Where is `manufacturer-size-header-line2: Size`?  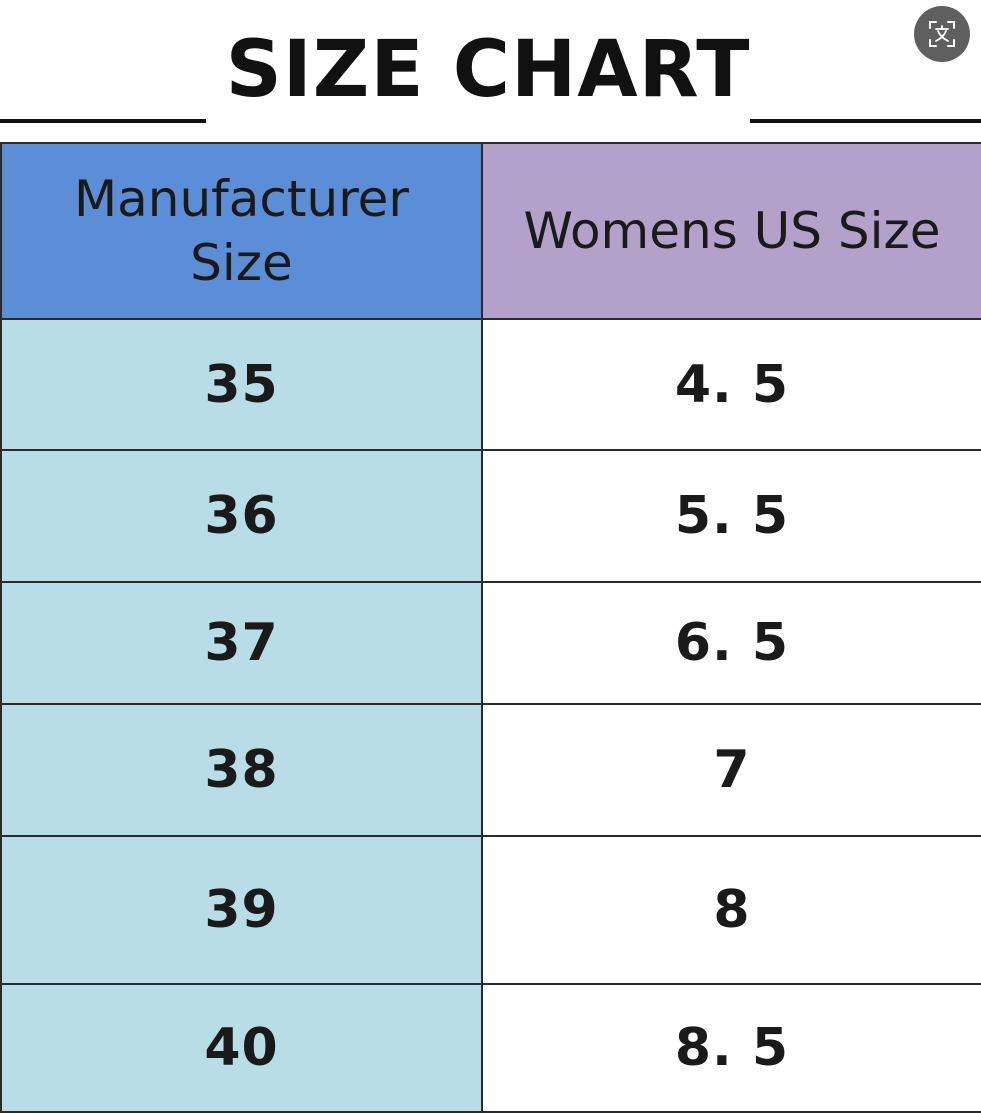 manufacturer-size-header-line2: Size is located at coordinates (241, 263).